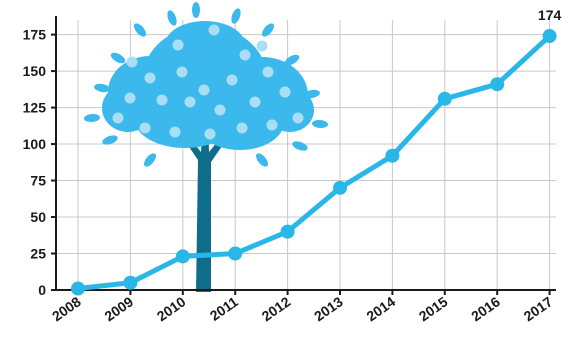  I want to click on x-tick-label: 2015, so click(433, 308).